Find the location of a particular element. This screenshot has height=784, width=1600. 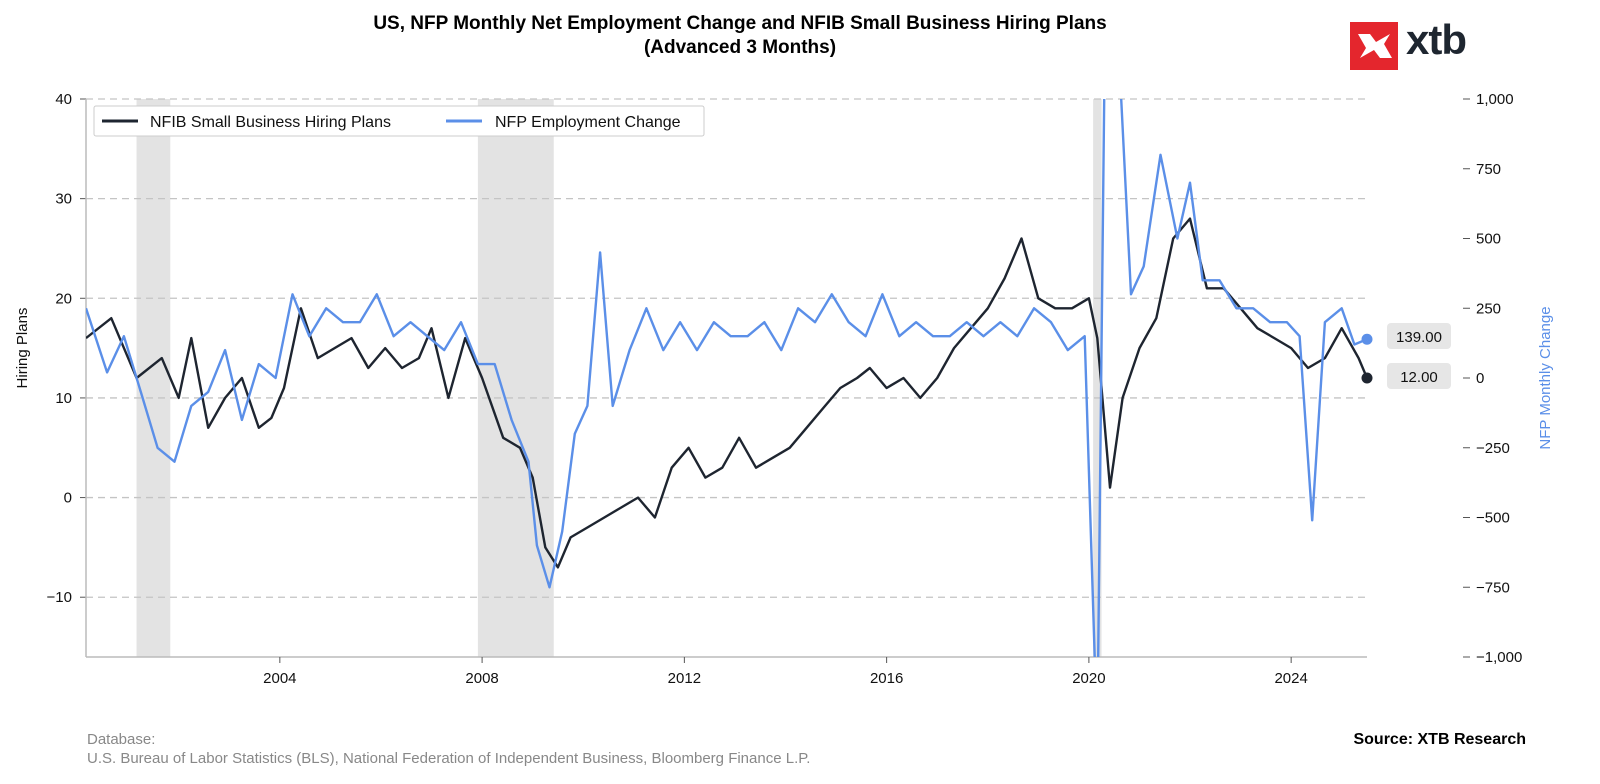

legend-box is located at coordinates (399, 121).